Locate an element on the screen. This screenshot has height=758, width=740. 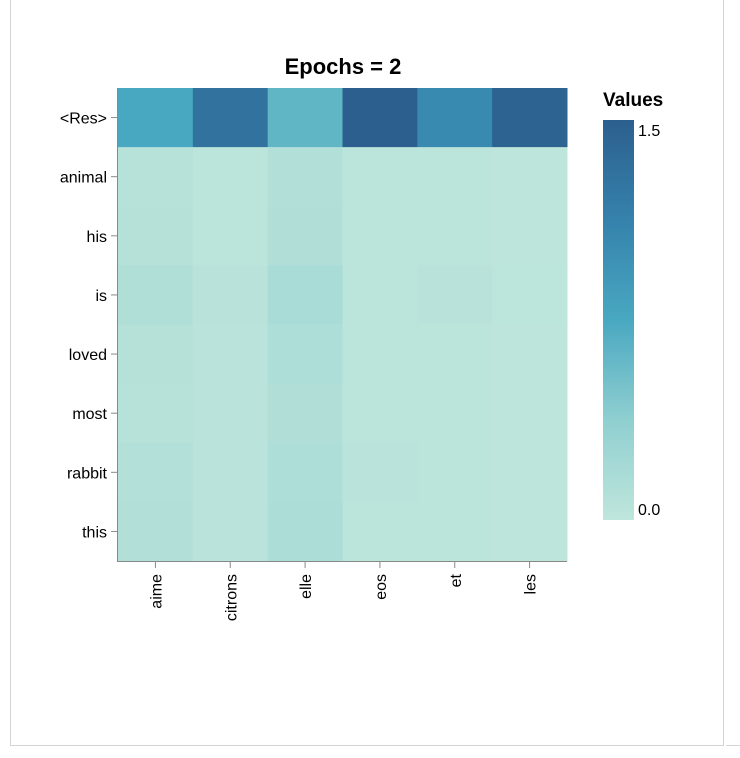
y-tick-label: animal is located at coordinates (83, 178).